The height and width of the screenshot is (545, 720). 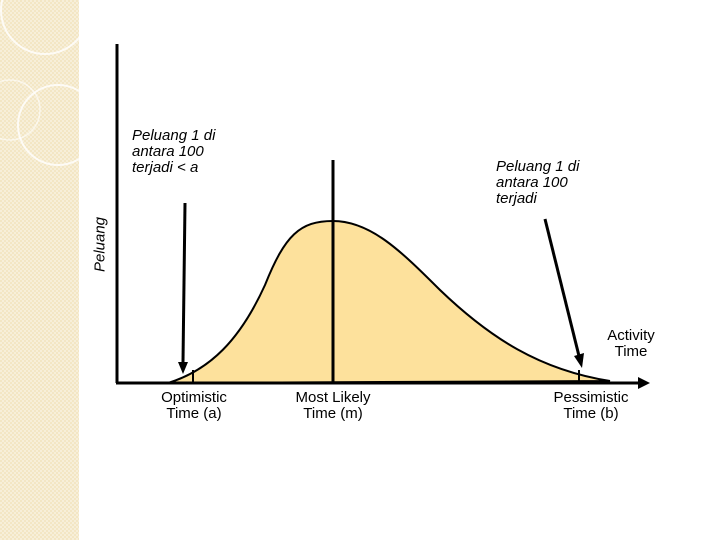 I want to click on left-callout-line-1: Peluang 1 di, so click(x=174, y=135).